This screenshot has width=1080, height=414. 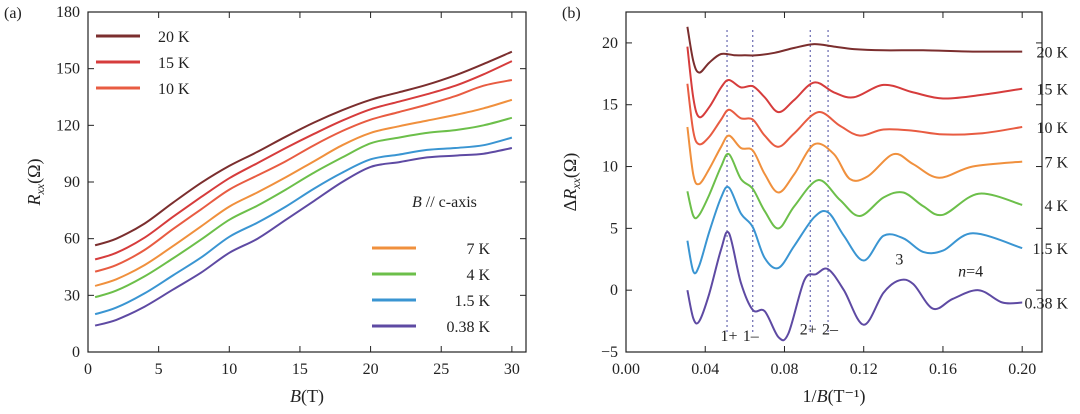 I want to click on a-y-tick-label: 120, so click(x=68, y=125).